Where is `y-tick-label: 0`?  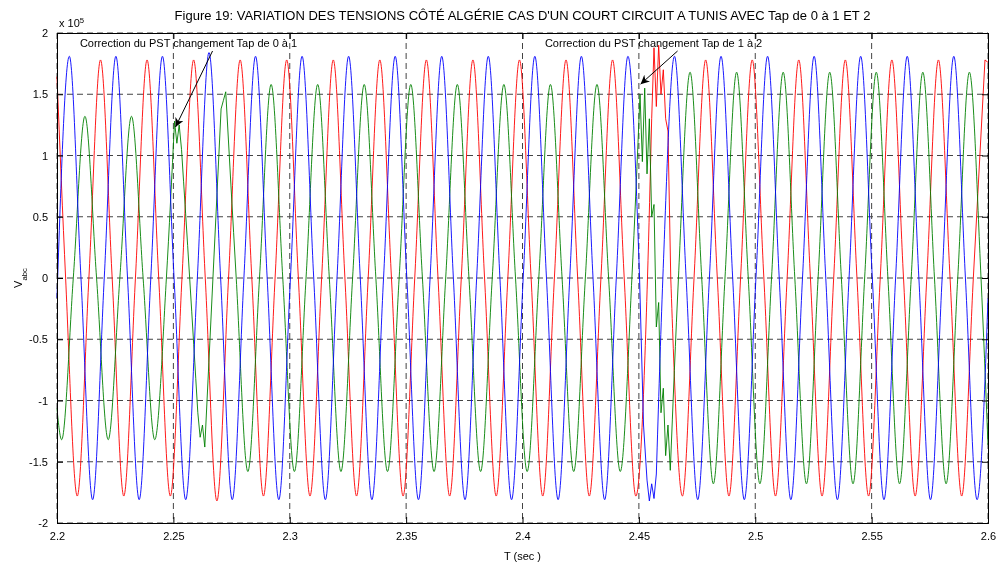
y-tick-label: 0 is located at coordinates (44, 278).